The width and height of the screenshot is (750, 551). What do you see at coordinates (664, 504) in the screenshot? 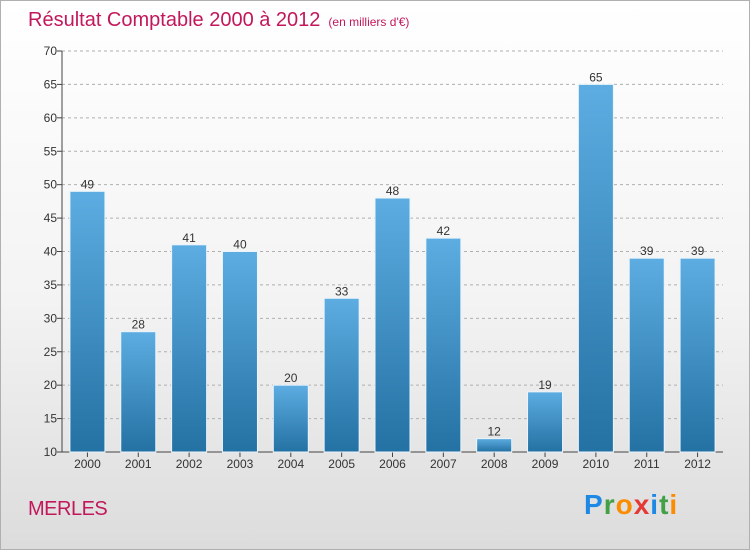
I see `logo-letter: t` at bounding box center [664, 504].